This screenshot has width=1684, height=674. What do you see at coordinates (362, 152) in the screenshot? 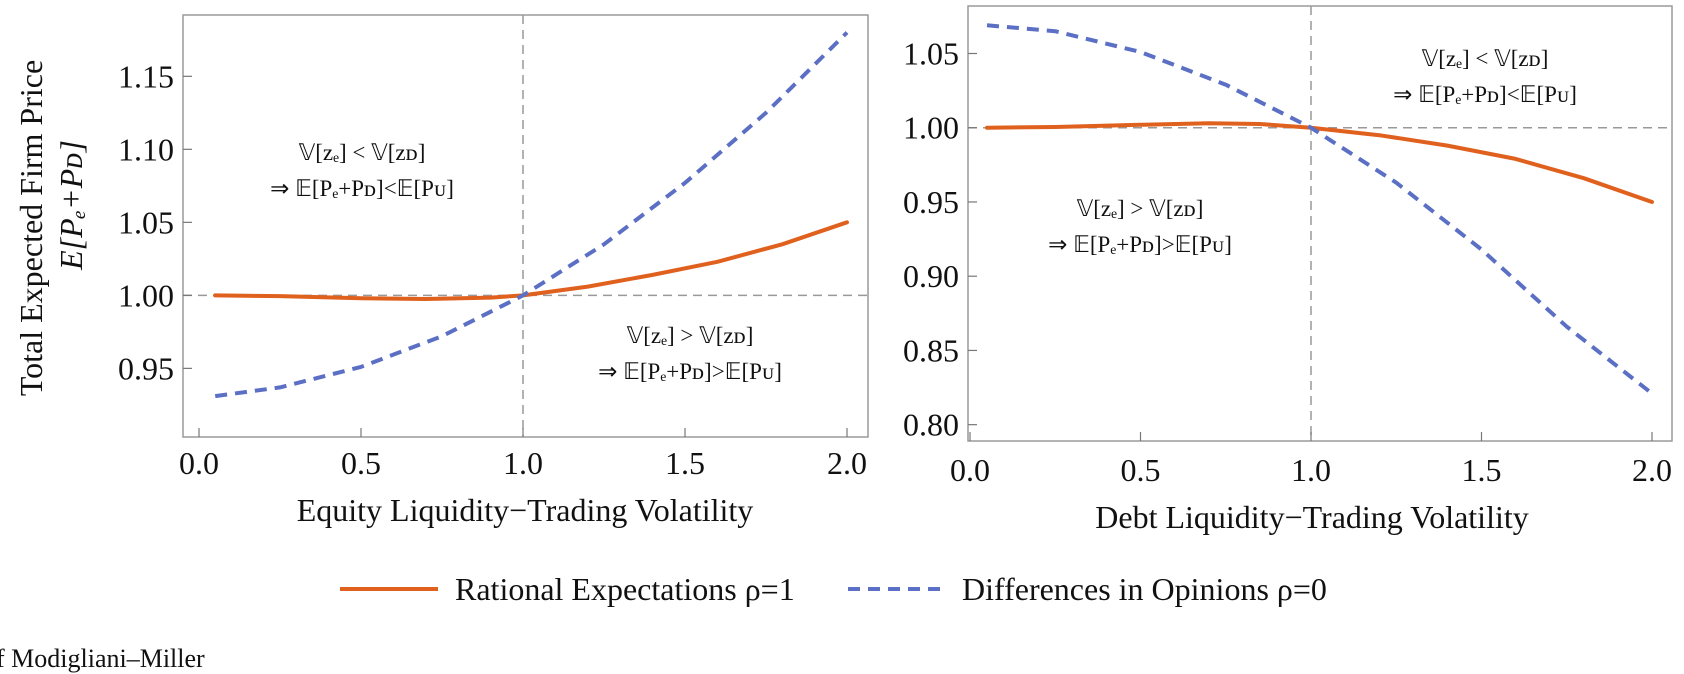
I see `equity-annotation-upper-line1: 𝕍[zₑ] < 𝕍[zᴅ]` at bounding box center [362, 152].